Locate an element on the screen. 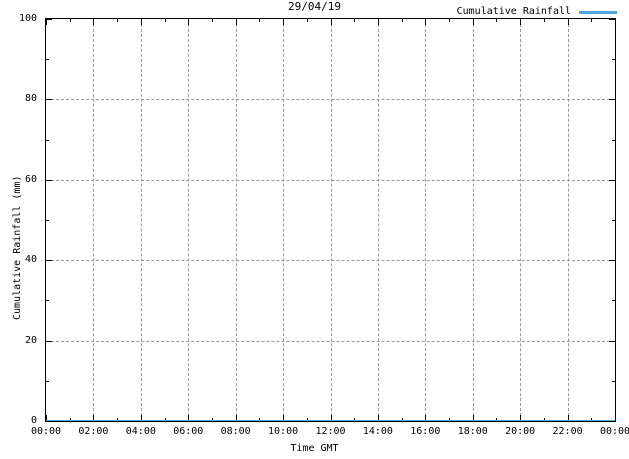 The width and height of the screenshot is (629, 459). y-tick-label: 0 is located at coordinates (33, 420).